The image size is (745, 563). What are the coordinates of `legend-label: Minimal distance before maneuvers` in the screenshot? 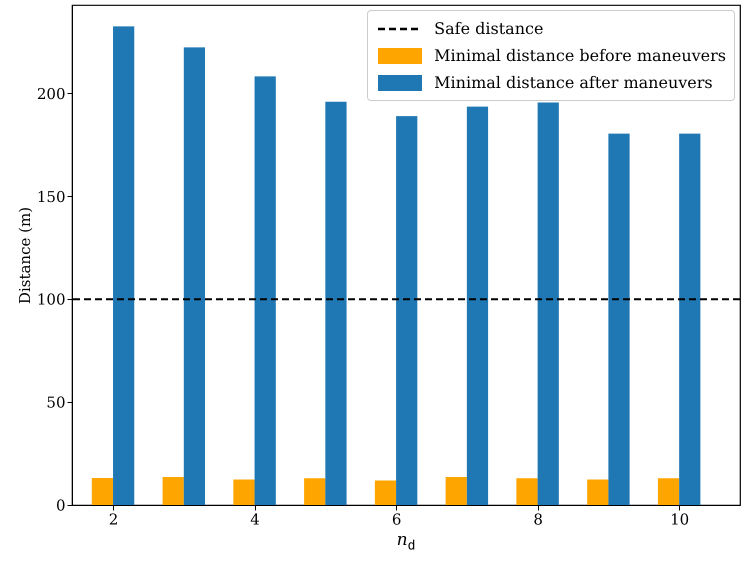 It's located at (580, 55).